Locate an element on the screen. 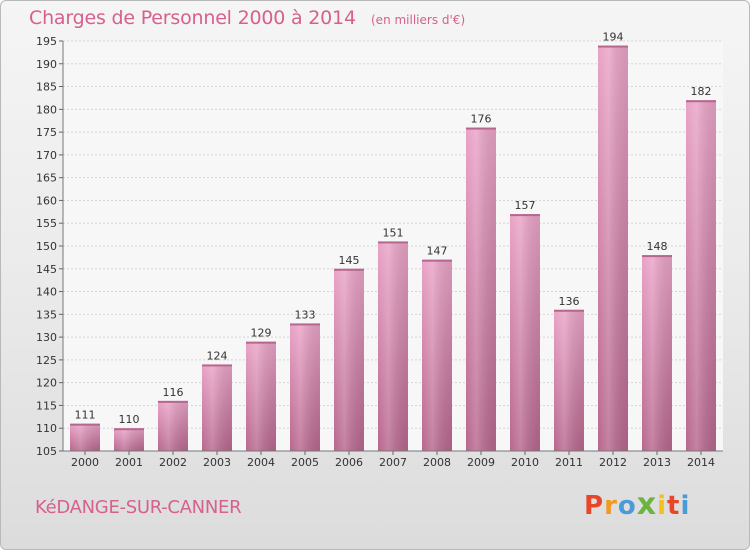  brand-letter: P is located at coordinates (594, 506).